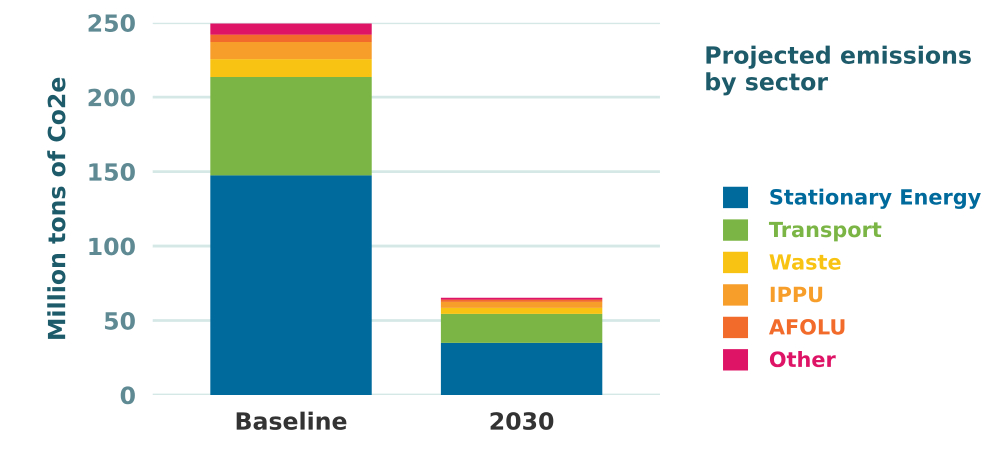 Image resolution: width=985 pixels, height=454 pixels. I want to click on legend-label: AFOLU, so click(806, 326).